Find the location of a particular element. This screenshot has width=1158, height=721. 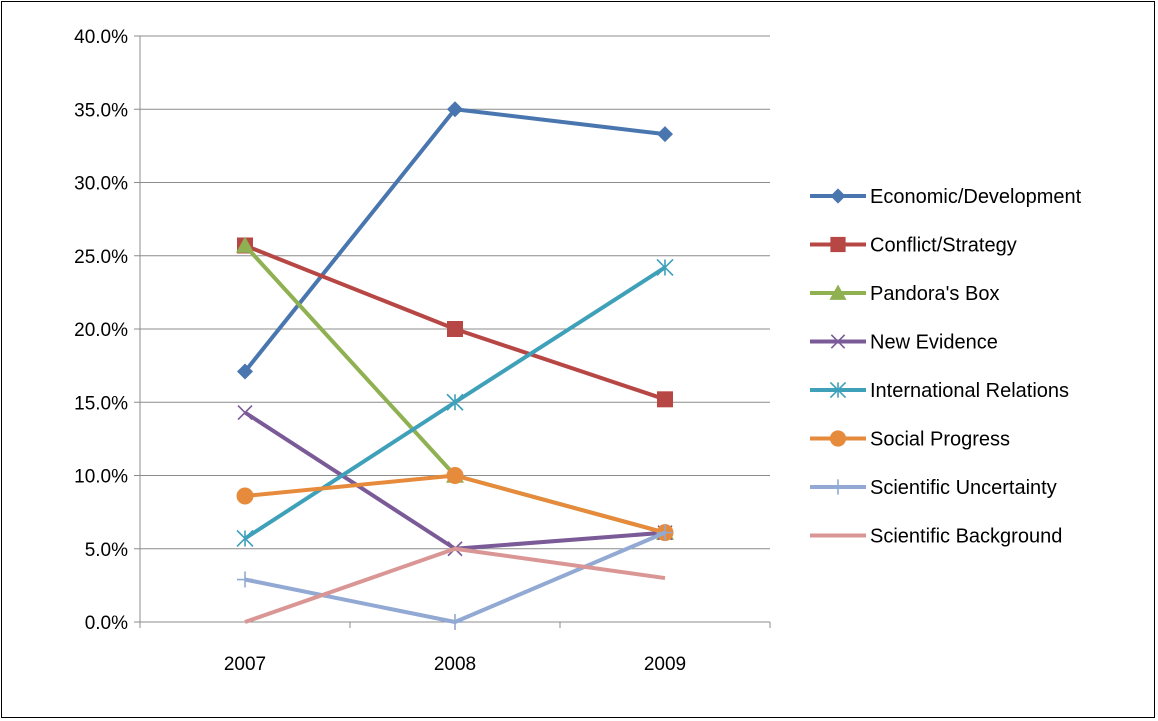

legend-label: Economic/Development is located at coordinates (976, 197).